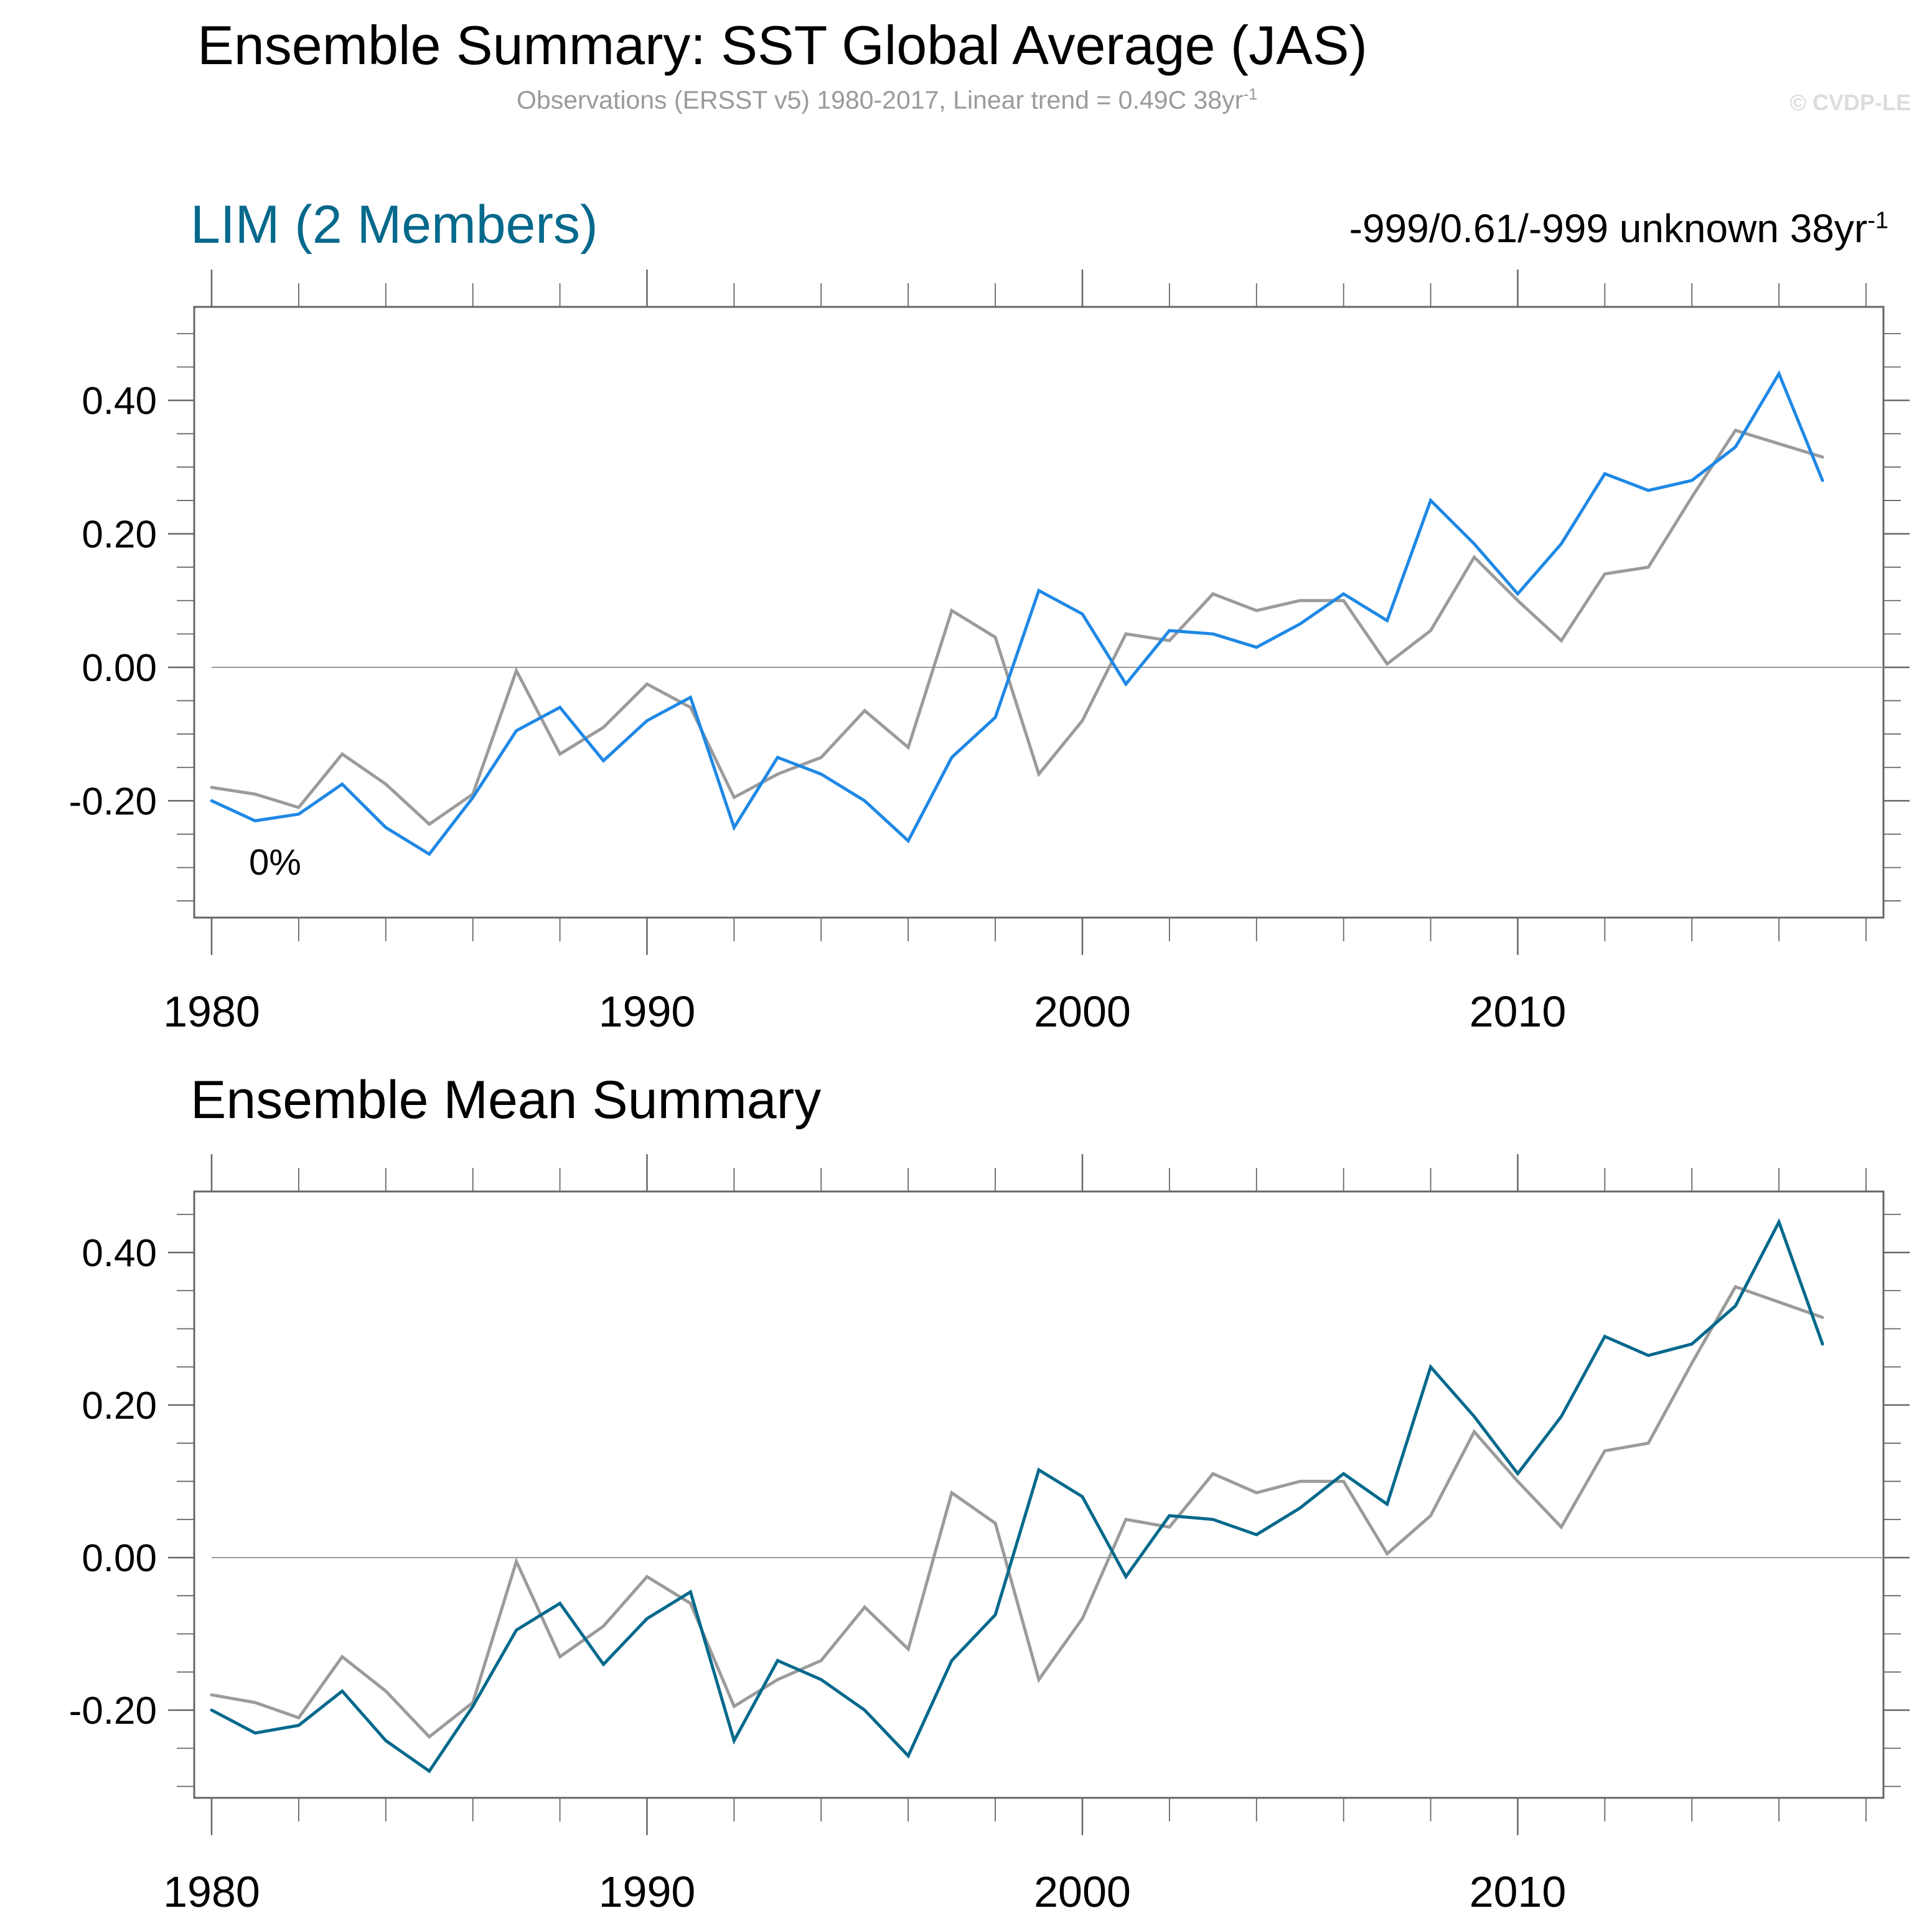 The height and width of the screenshot is (1913, 1932). What do you see at coordinates (506, 1100) in the screenshot?
I see `bottom-panel-title: Ensemble Mean Summary` at bounding box center [506, 1100].